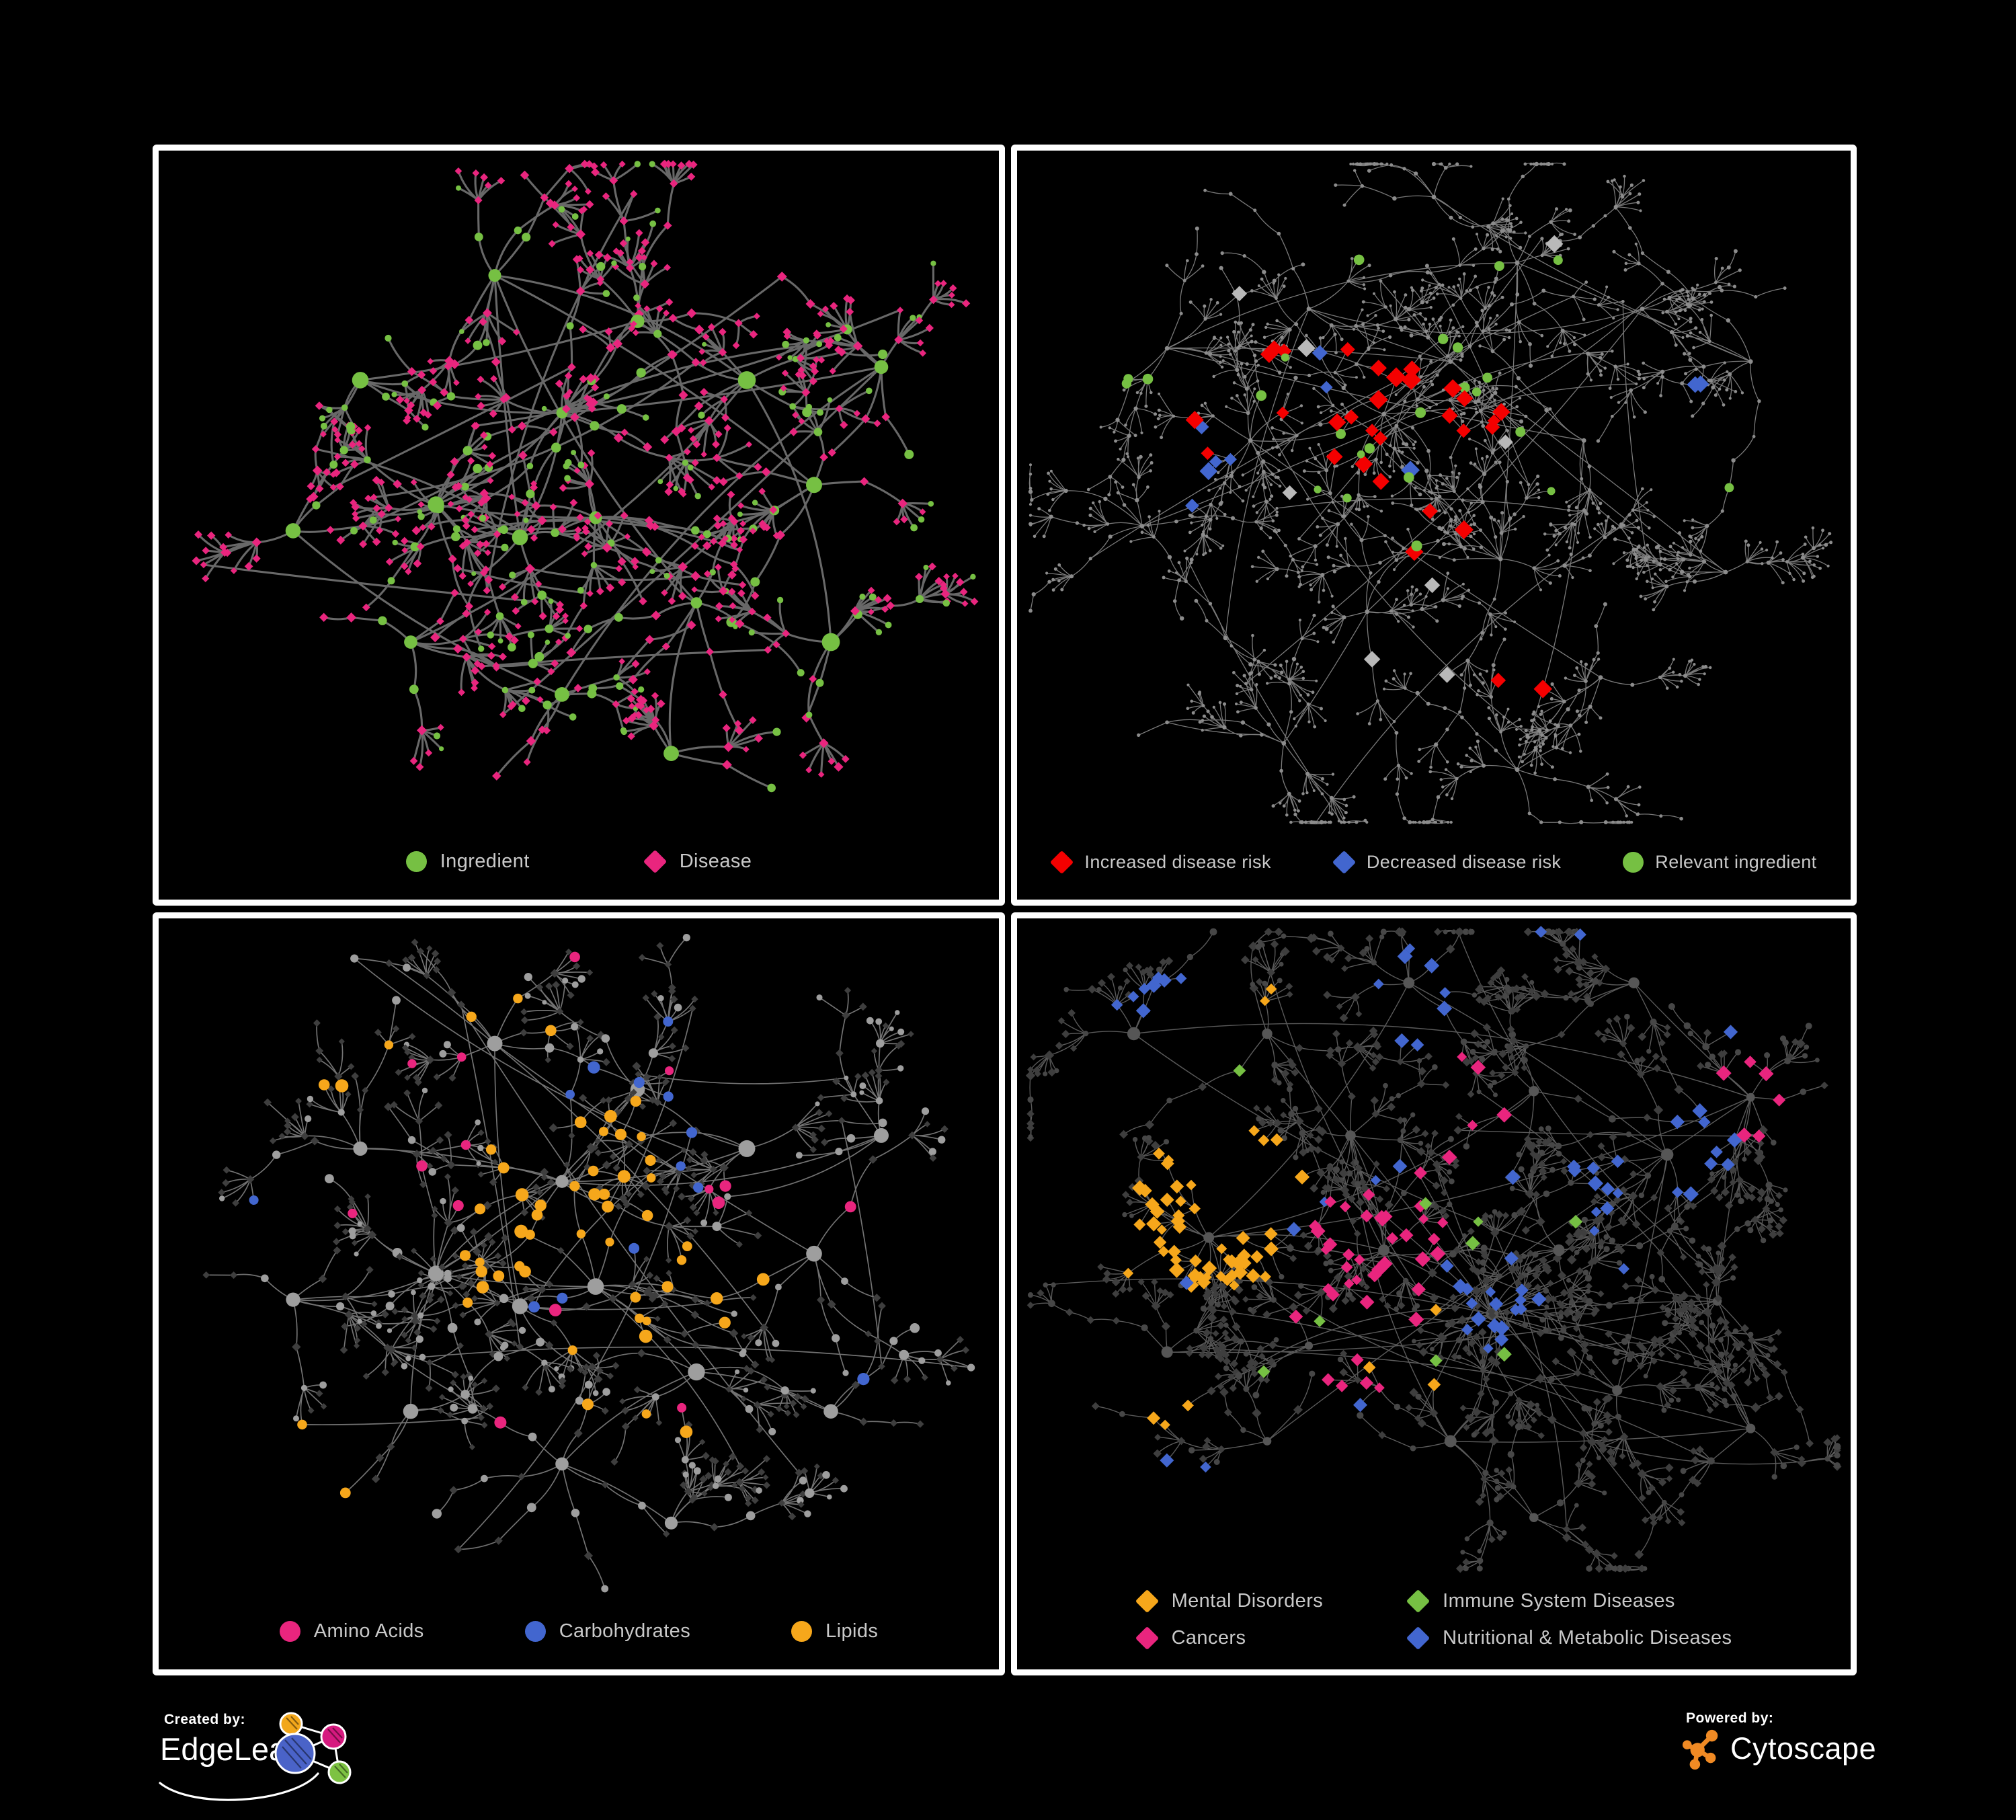 Image resolution: width=2016 pixels, height=1820 pixels. Describe the element at coordinates (1559, 1601) in the screenshot. I see `legend-label: Immune System Diseases` at that location.